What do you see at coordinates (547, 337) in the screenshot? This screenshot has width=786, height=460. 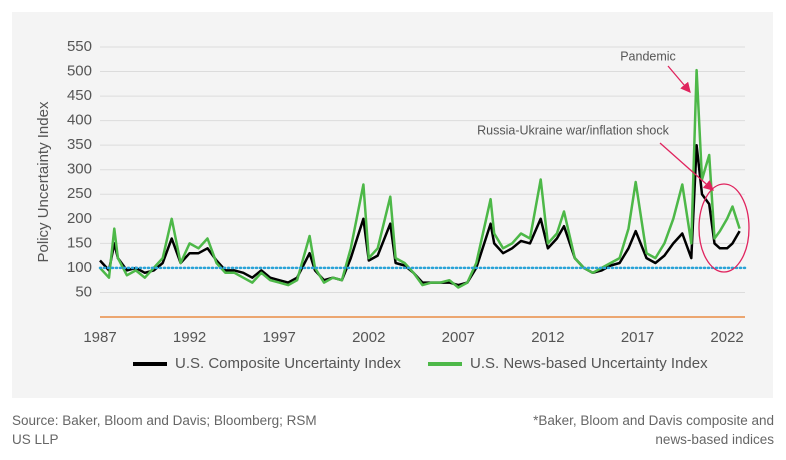 I see `x-tick-label: 2012` at bounding box center [547, 337].